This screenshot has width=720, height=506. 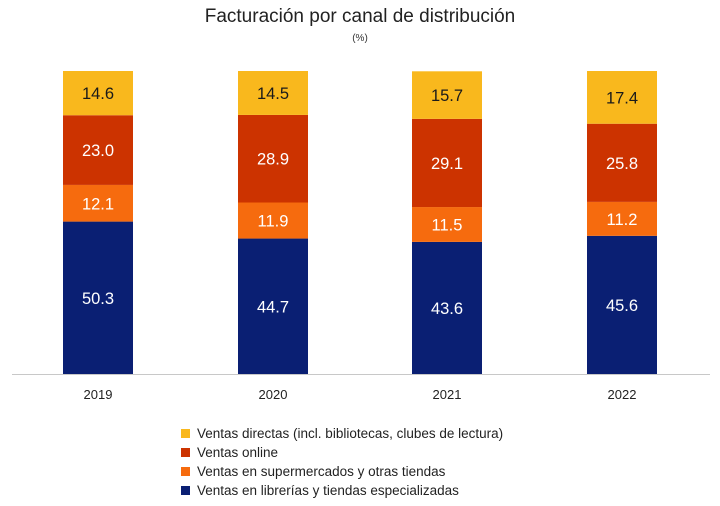 I want to click on data-label: 25.8, so click(x=622, y=164).